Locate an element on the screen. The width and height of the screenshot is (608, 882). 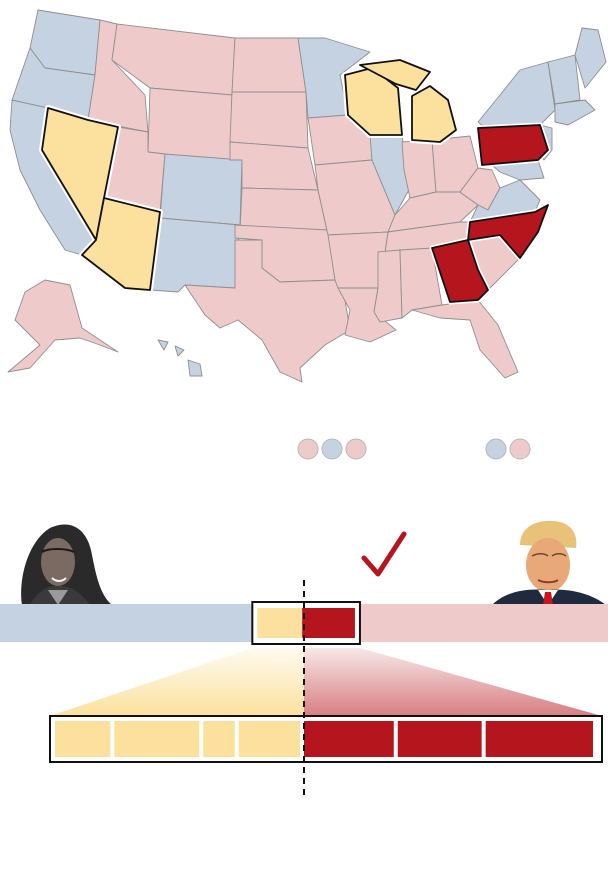
state-maine is located at coordinates (590, 58).